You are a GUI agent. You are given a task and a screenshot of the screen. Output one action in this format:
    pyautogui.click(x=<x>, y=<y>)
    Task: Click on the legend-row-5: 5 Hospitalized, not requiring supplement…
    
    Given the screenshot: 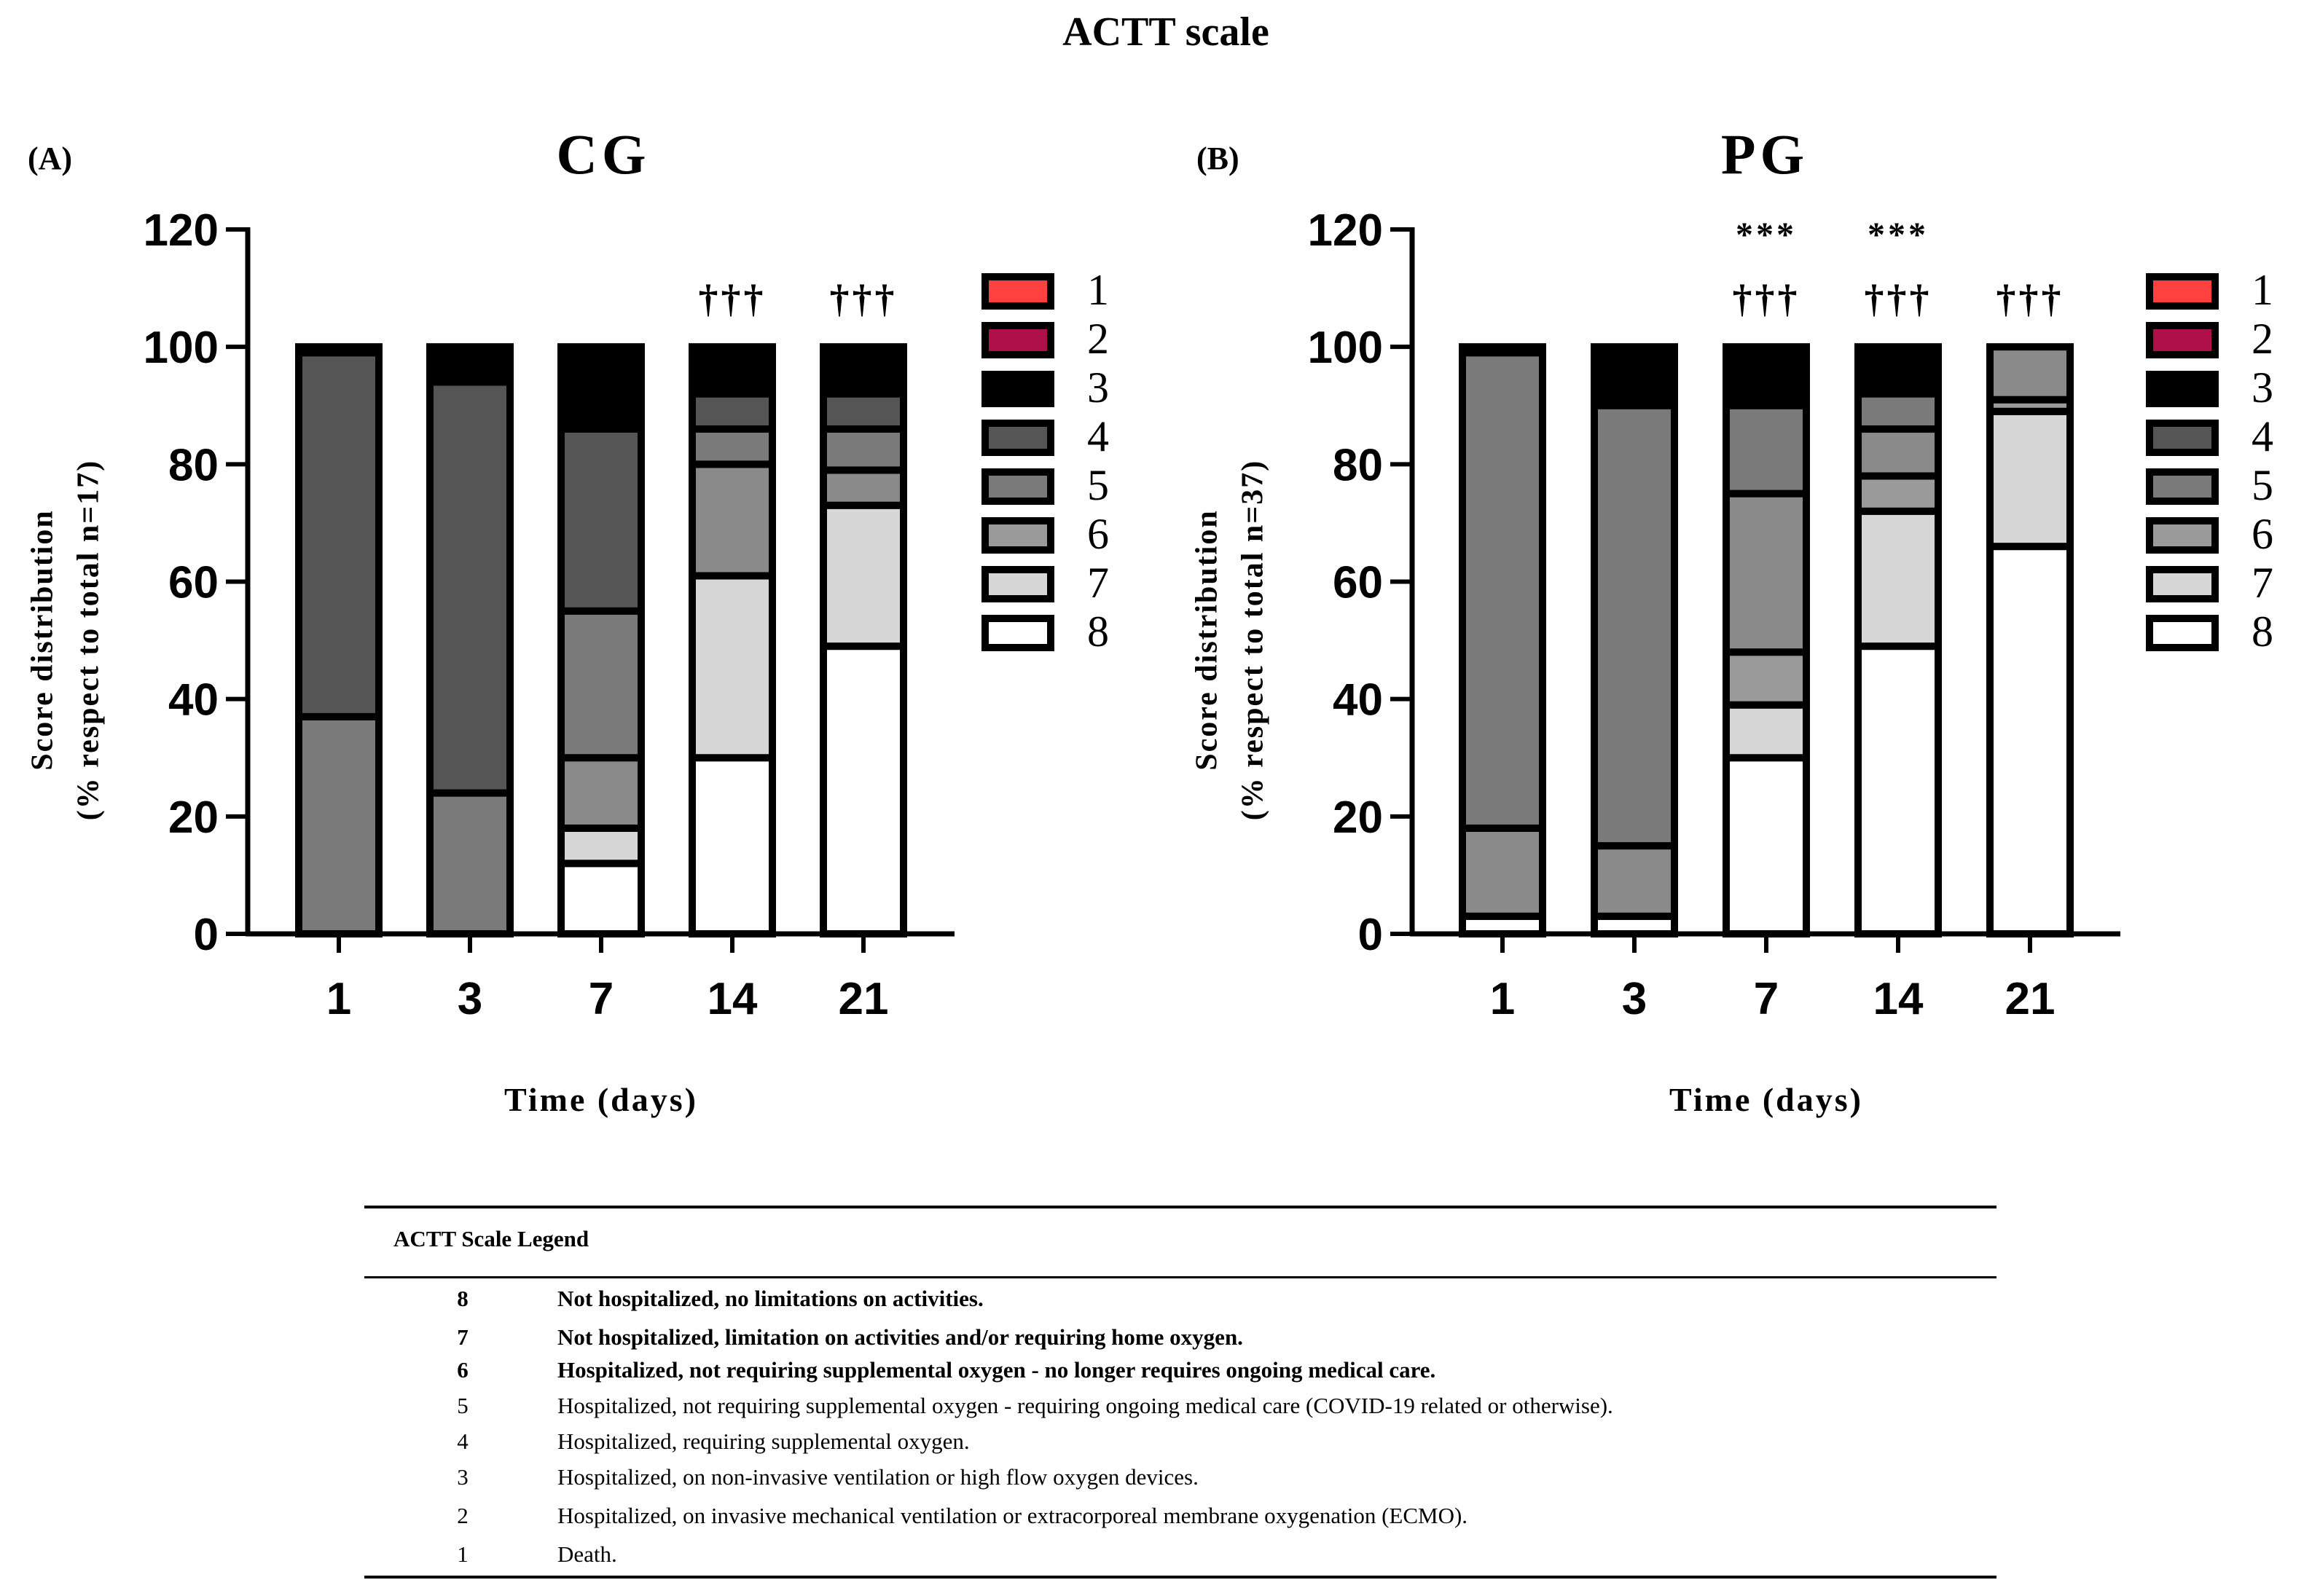 What is the action you would take?
    pyautogui.click(x=1180, y=1410)
    